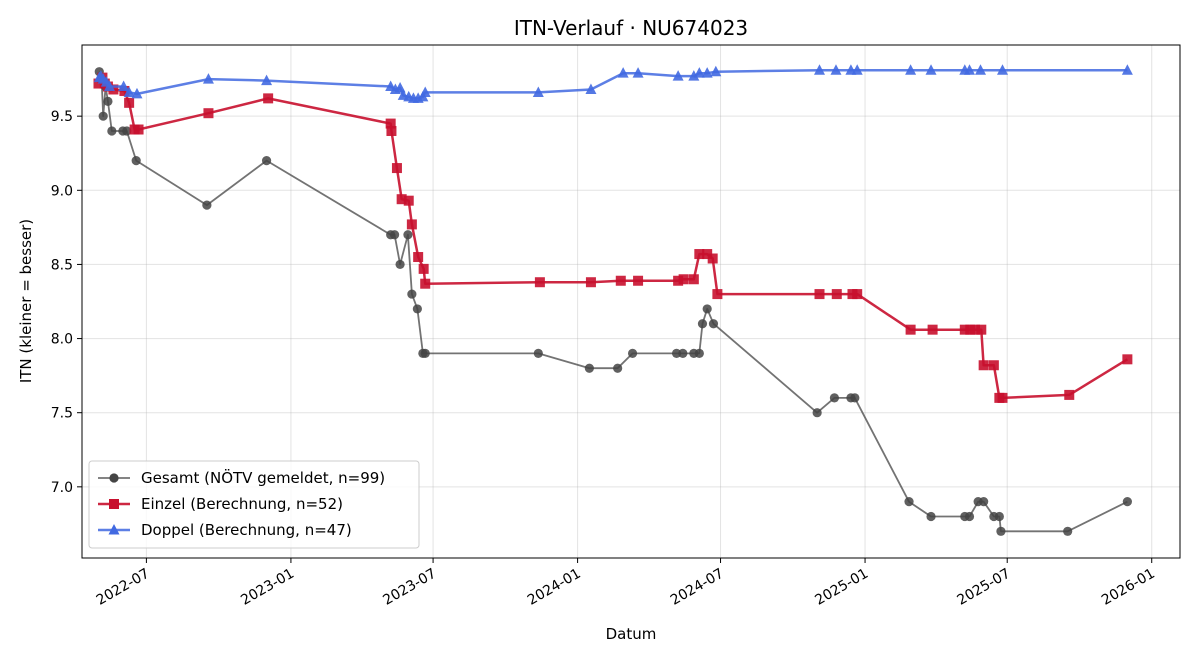 The width and height of the screenshot is (1200, 660). I want to click on x-tick-label: 2024-01, so click(554, 587).